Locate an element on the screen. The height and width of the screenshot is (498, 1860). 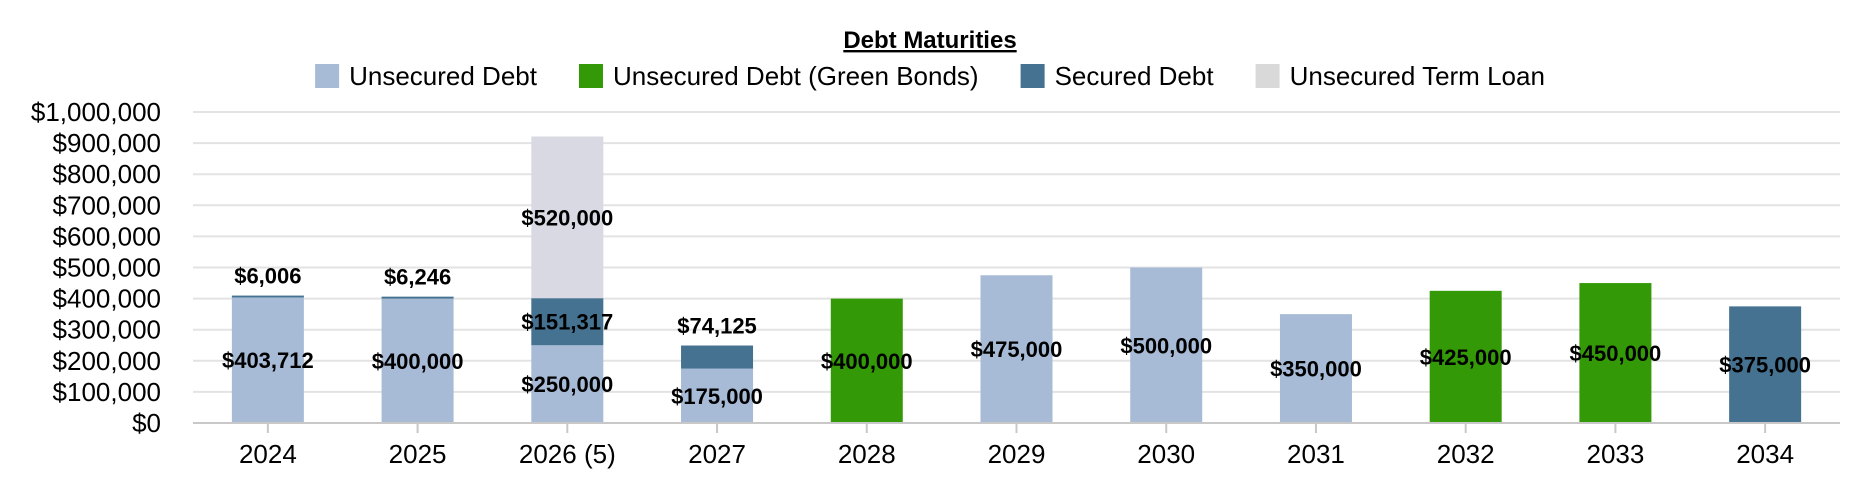
bar-value-label: $375,000 is located at coordinates (1765, 365).